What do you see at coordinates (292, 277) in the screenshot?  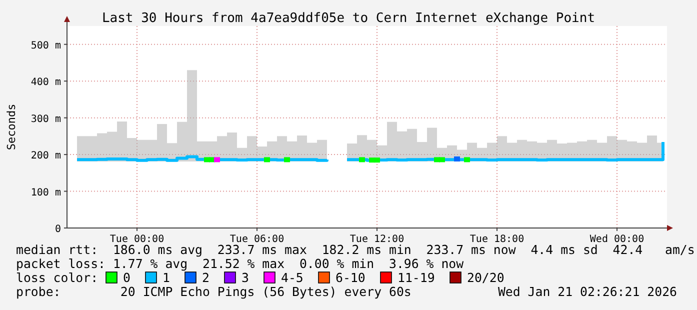 I see `legend-label: 4-5` at bounding box center [292, 277].